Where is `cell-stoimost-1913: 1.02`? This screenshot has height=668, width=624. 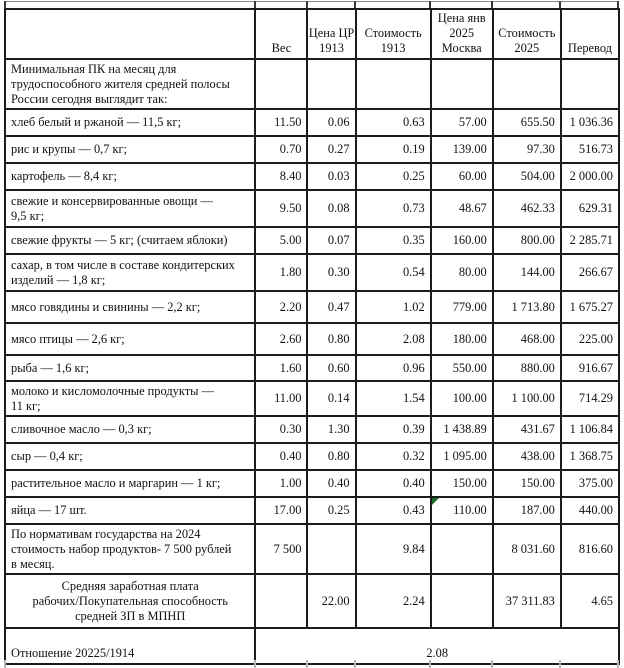
cell-stoimost-1913: 1.02 is located at coordinates (393, 307).